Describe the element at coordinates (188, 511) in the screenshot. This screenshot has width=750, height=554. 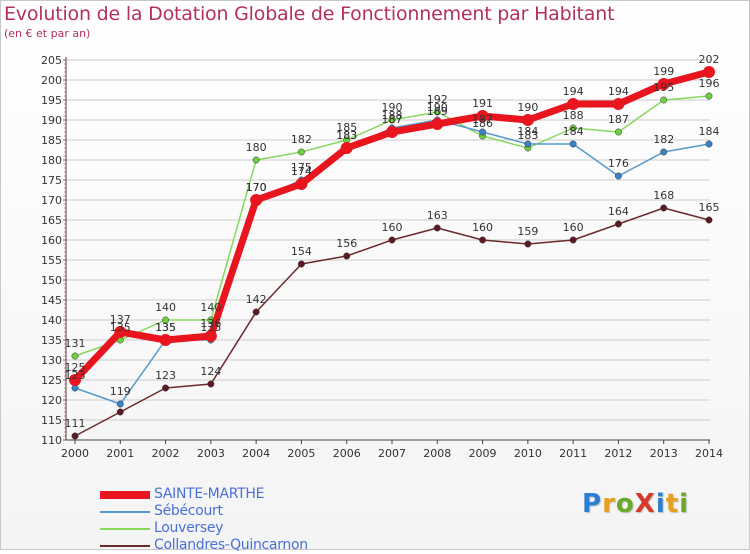
I see `legend-label: Sébécourt` at that location.